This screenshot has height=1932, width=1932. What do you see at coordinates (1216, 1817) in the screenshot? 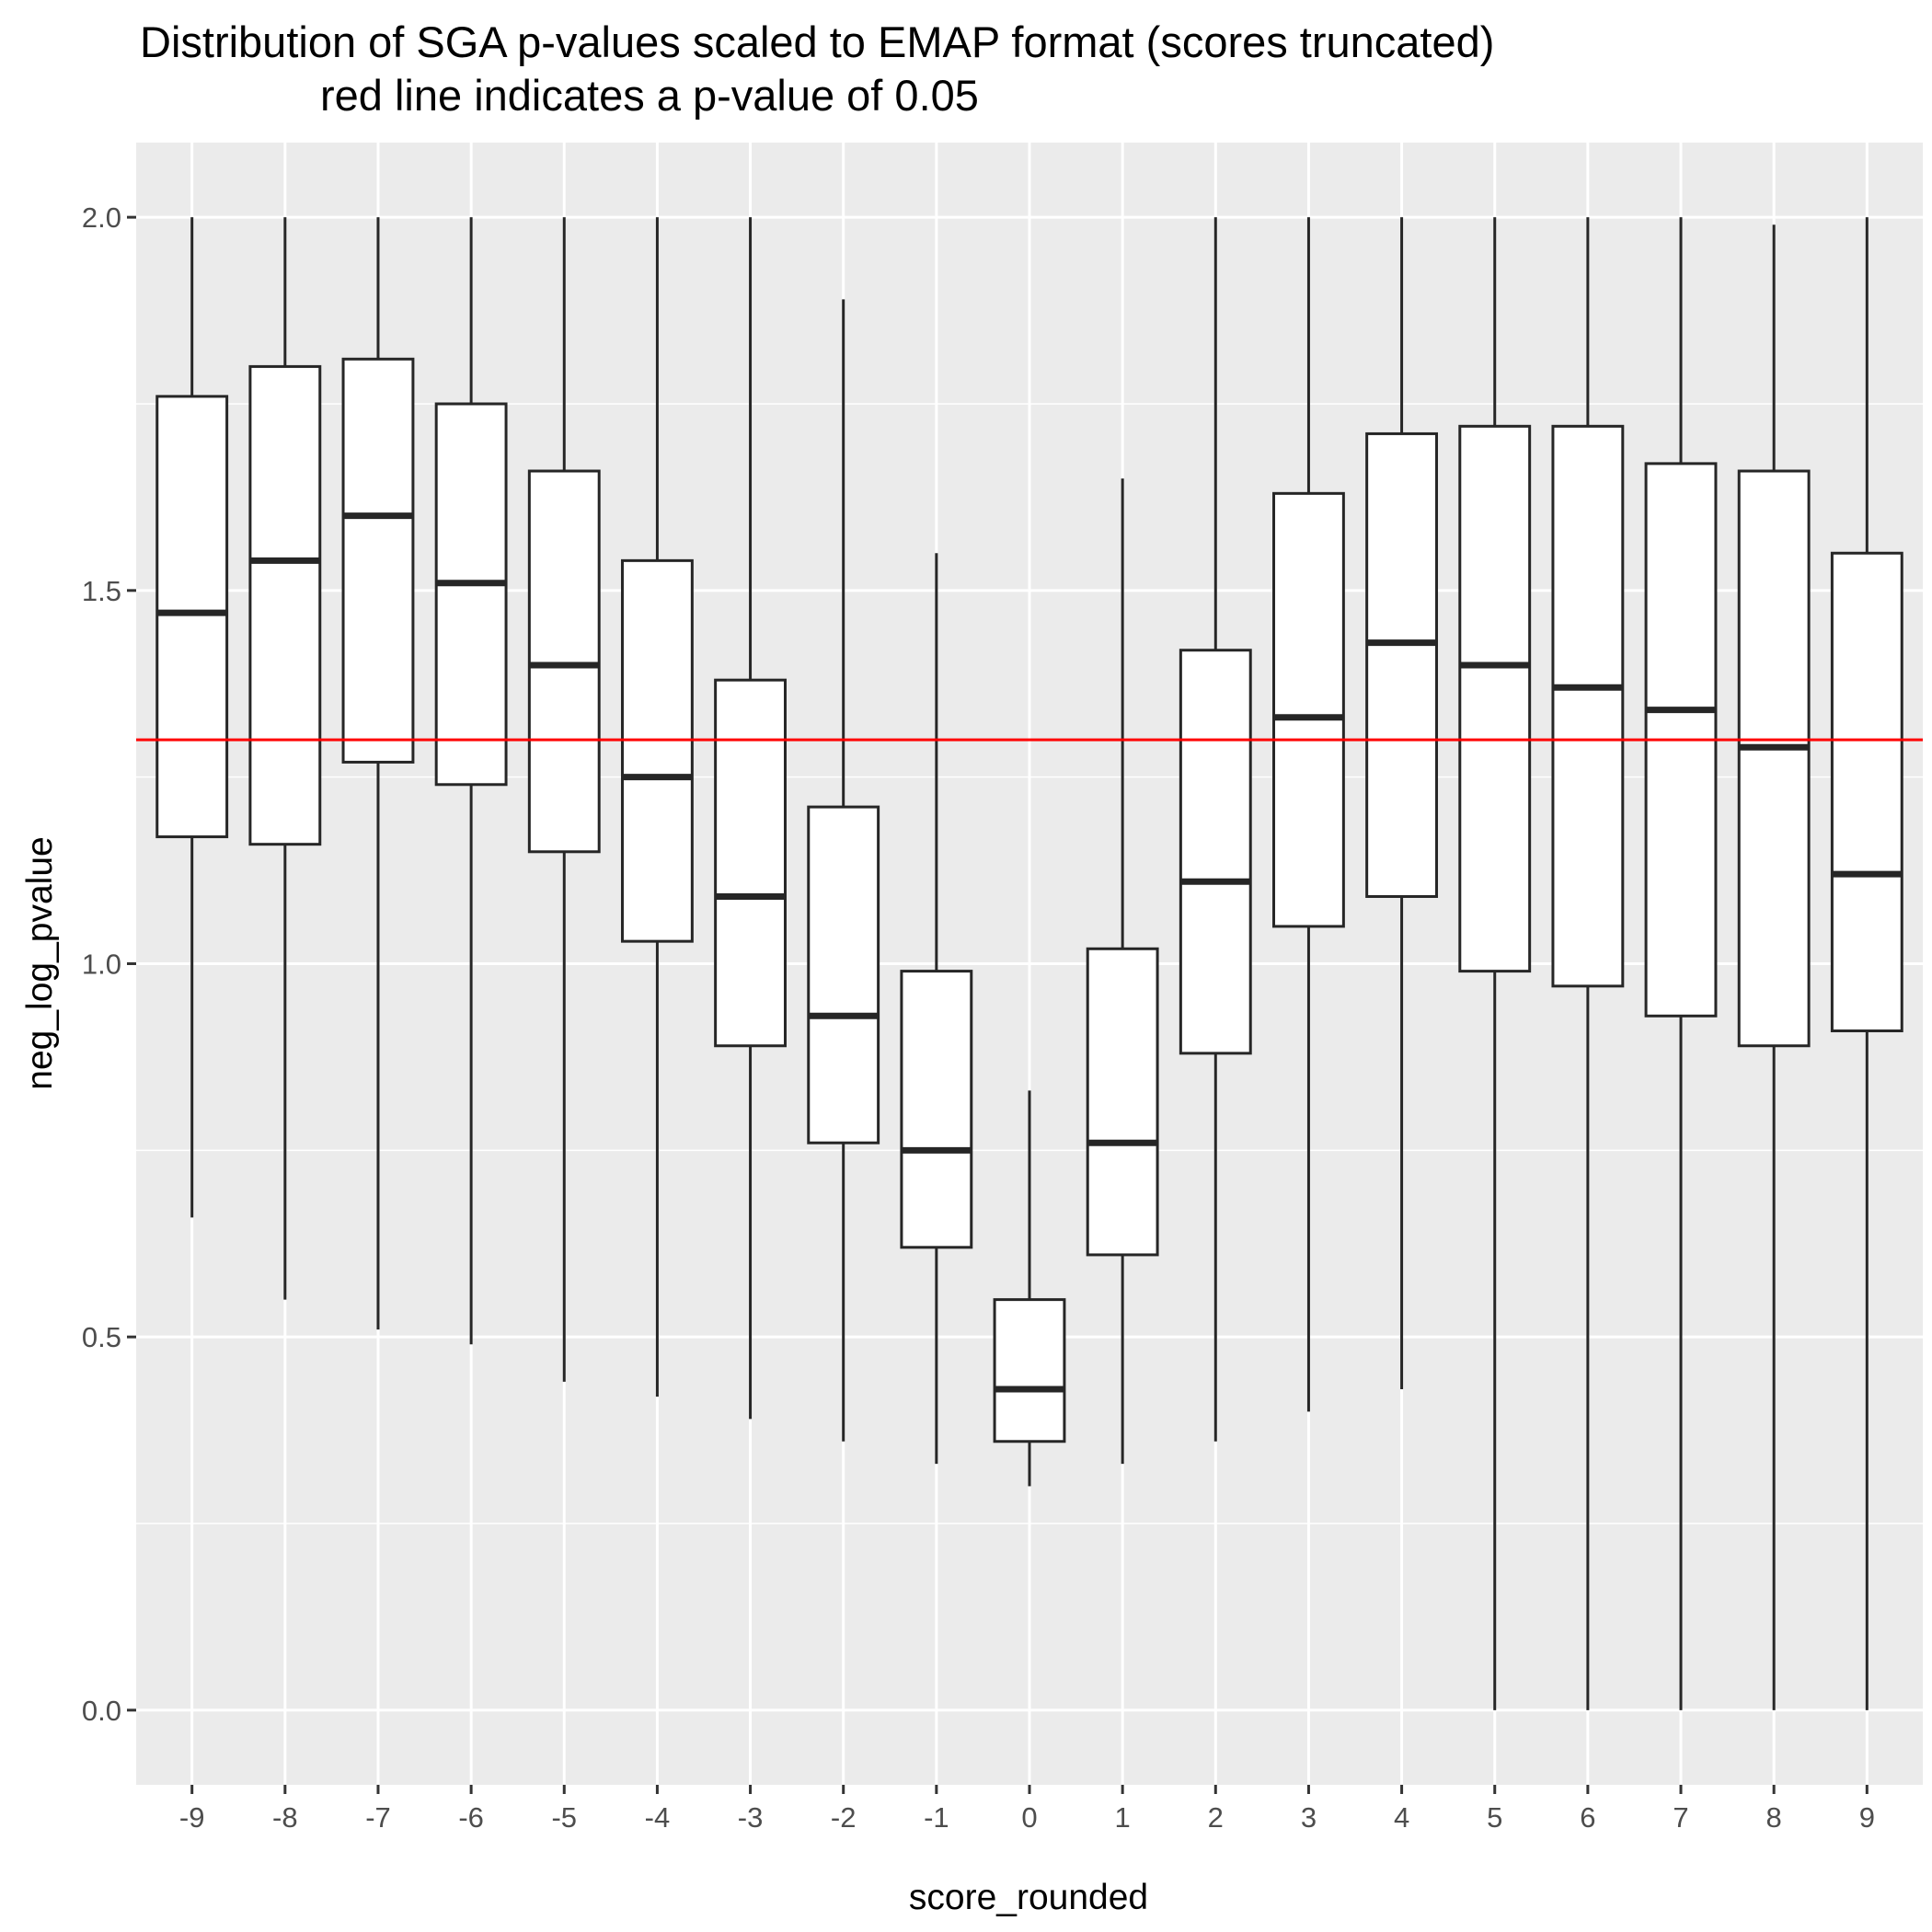
I see `x-tick-label: 2` at bounding box center [1216, 1817].